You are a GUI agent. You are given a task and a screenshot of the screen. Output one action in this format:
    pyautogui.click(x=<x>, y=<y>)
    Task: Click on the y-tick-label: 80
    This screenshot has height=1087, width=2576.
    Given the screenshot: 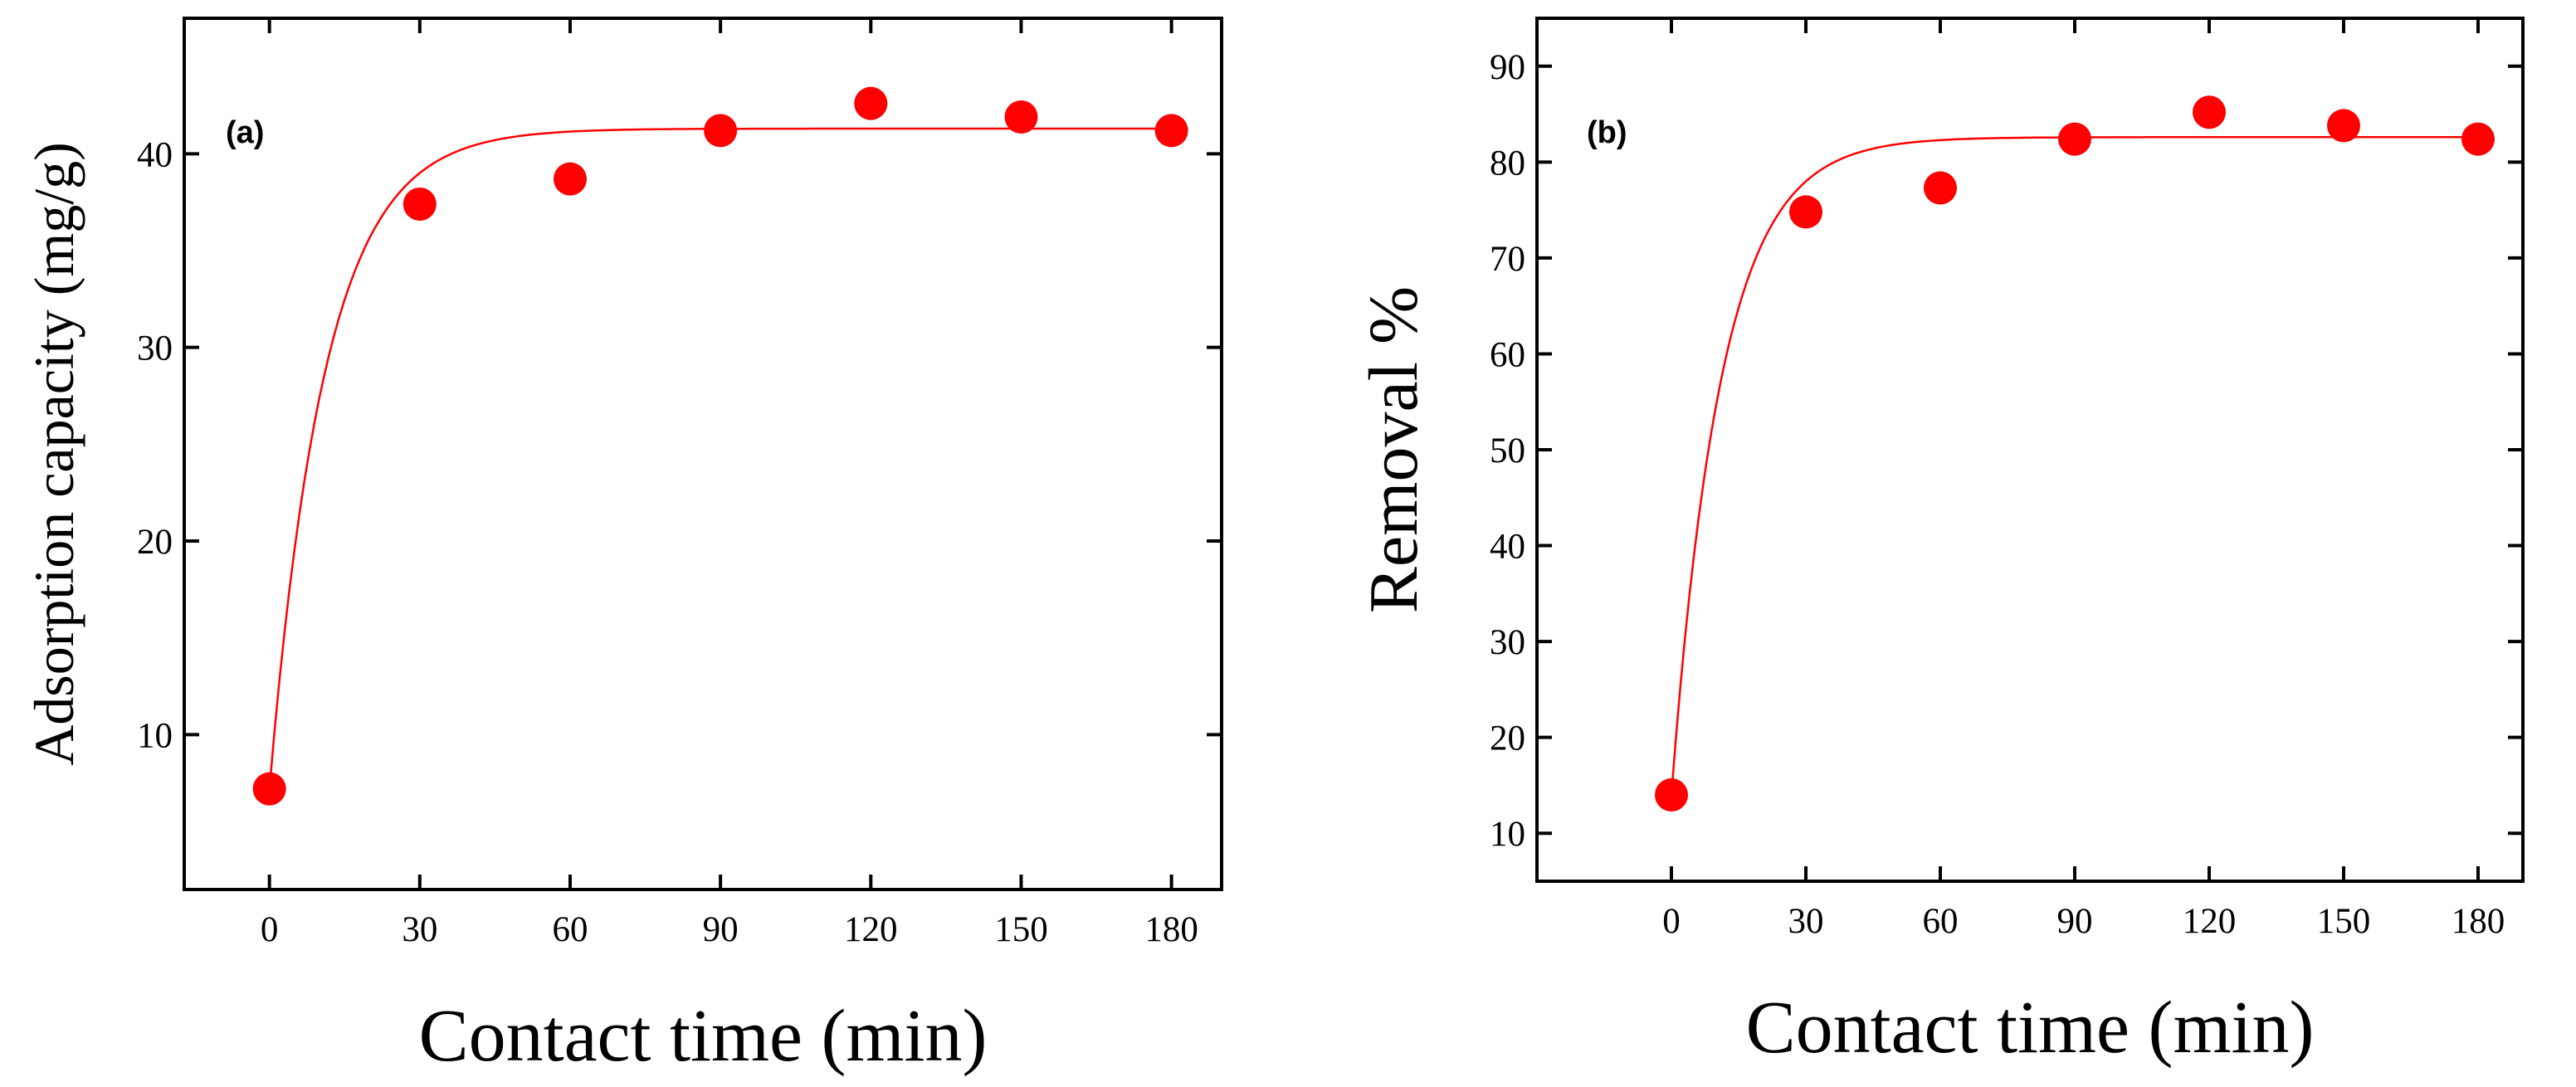 What is the action you would take?
    pyautogui.click(x=1508, y=163)
    